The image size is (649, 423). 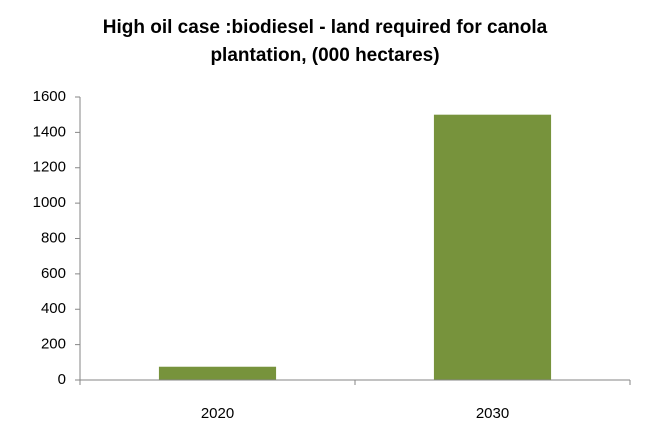 I want to click on y-tick-label: 1400, so click(x=49, y=131).